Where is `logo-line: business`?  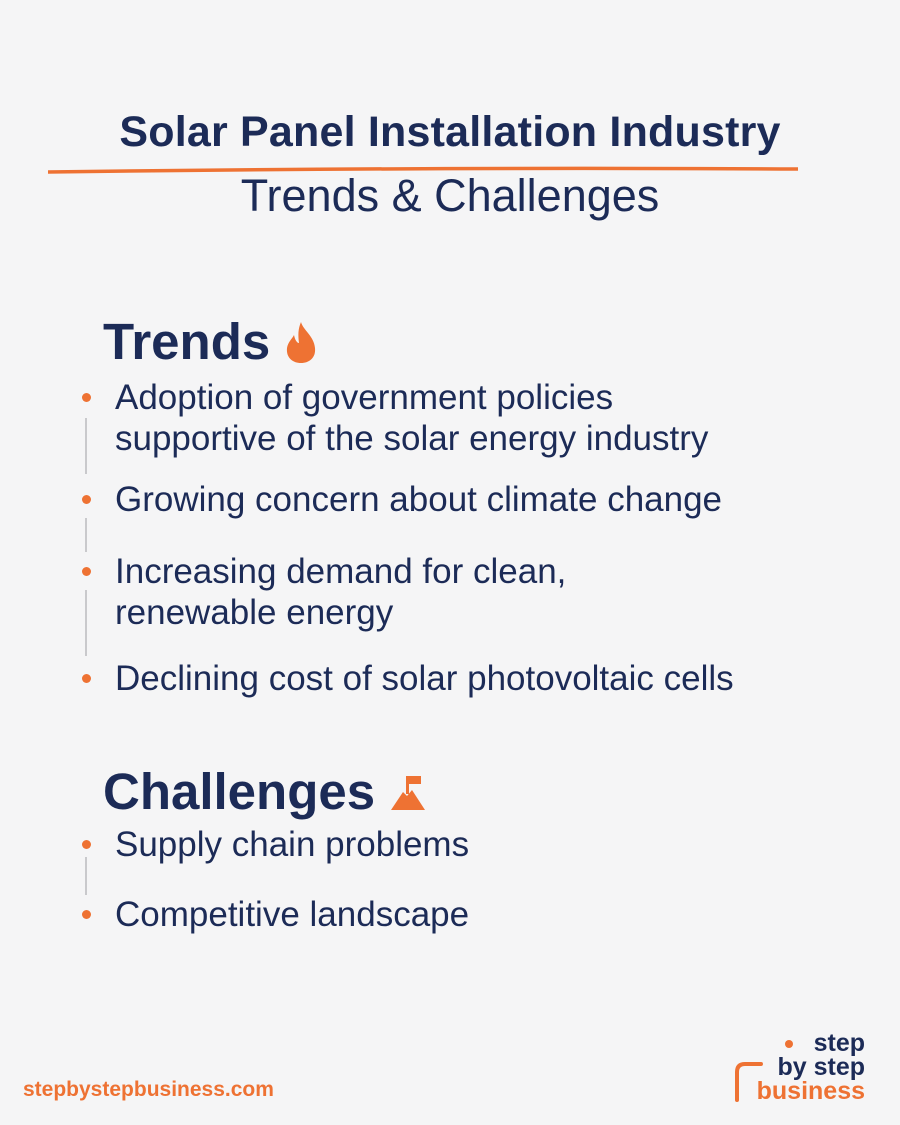 logo-line: business is located at coordinates (810, 1091).